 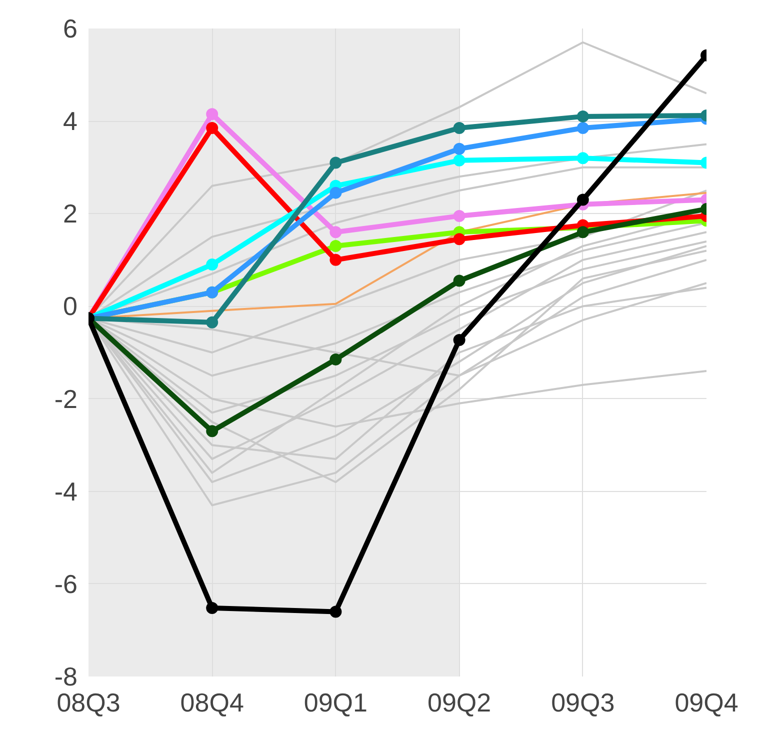 I want to click on x-tick-label: 09Q4, so click(x=706, y=703).